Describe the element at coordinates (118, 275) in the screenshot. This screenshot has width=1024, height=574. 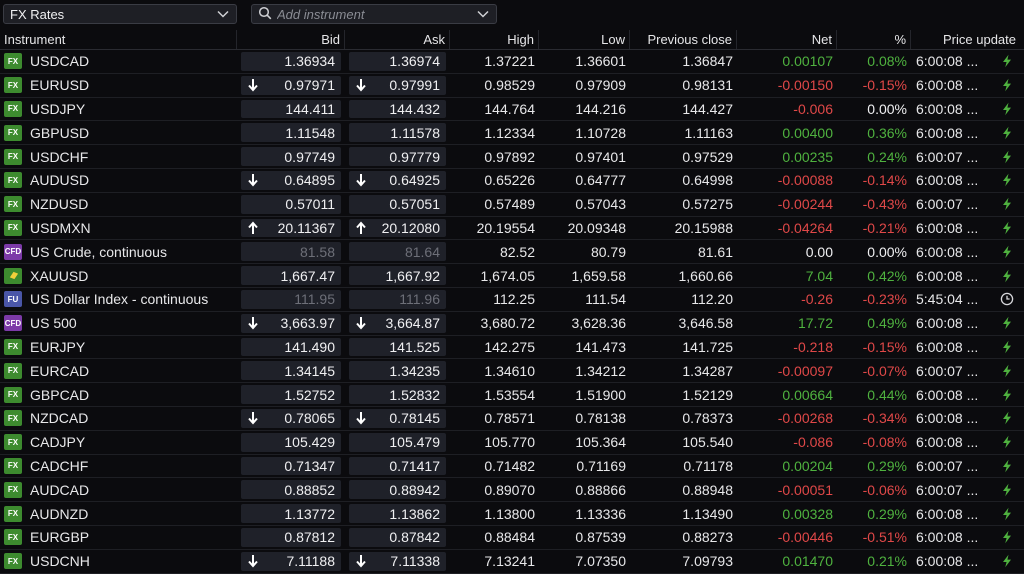
I see `instrument-cell: XAUUSD` at that location.